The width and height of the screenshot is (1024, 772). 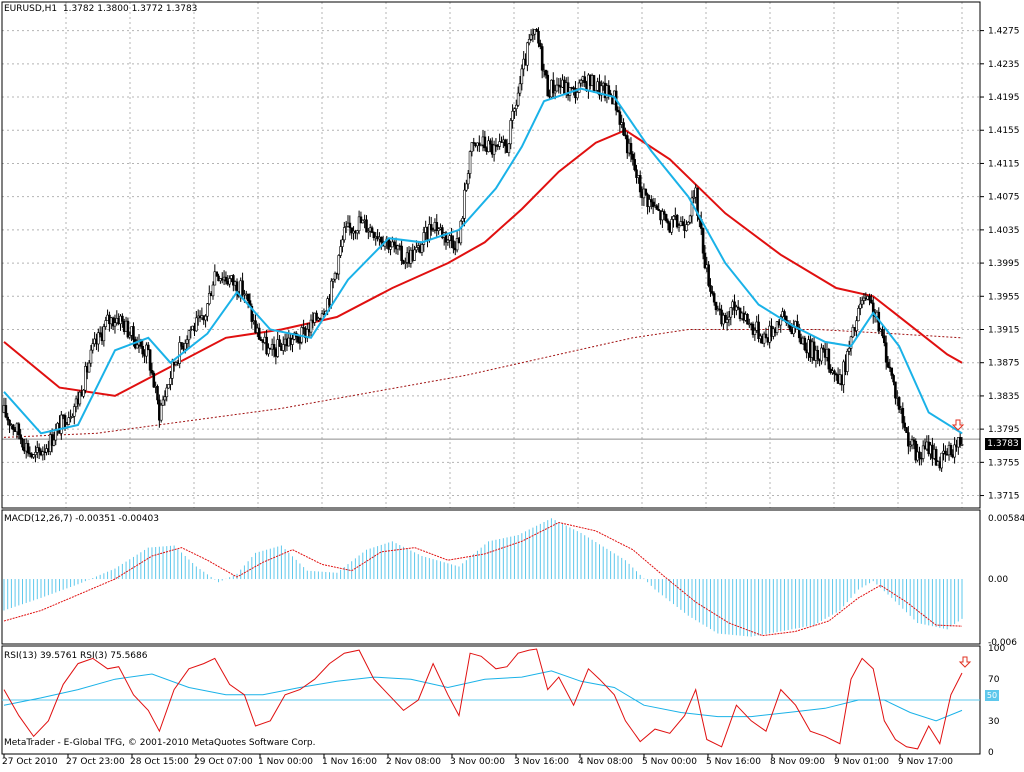 I want to click on rsi-y-tick-label: 100, so click(x=996, y=649).